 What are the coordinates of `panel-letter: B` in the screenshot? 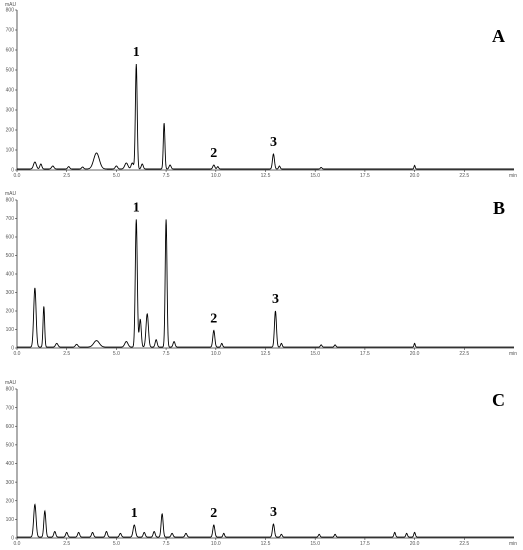 It's located at (499, 208).